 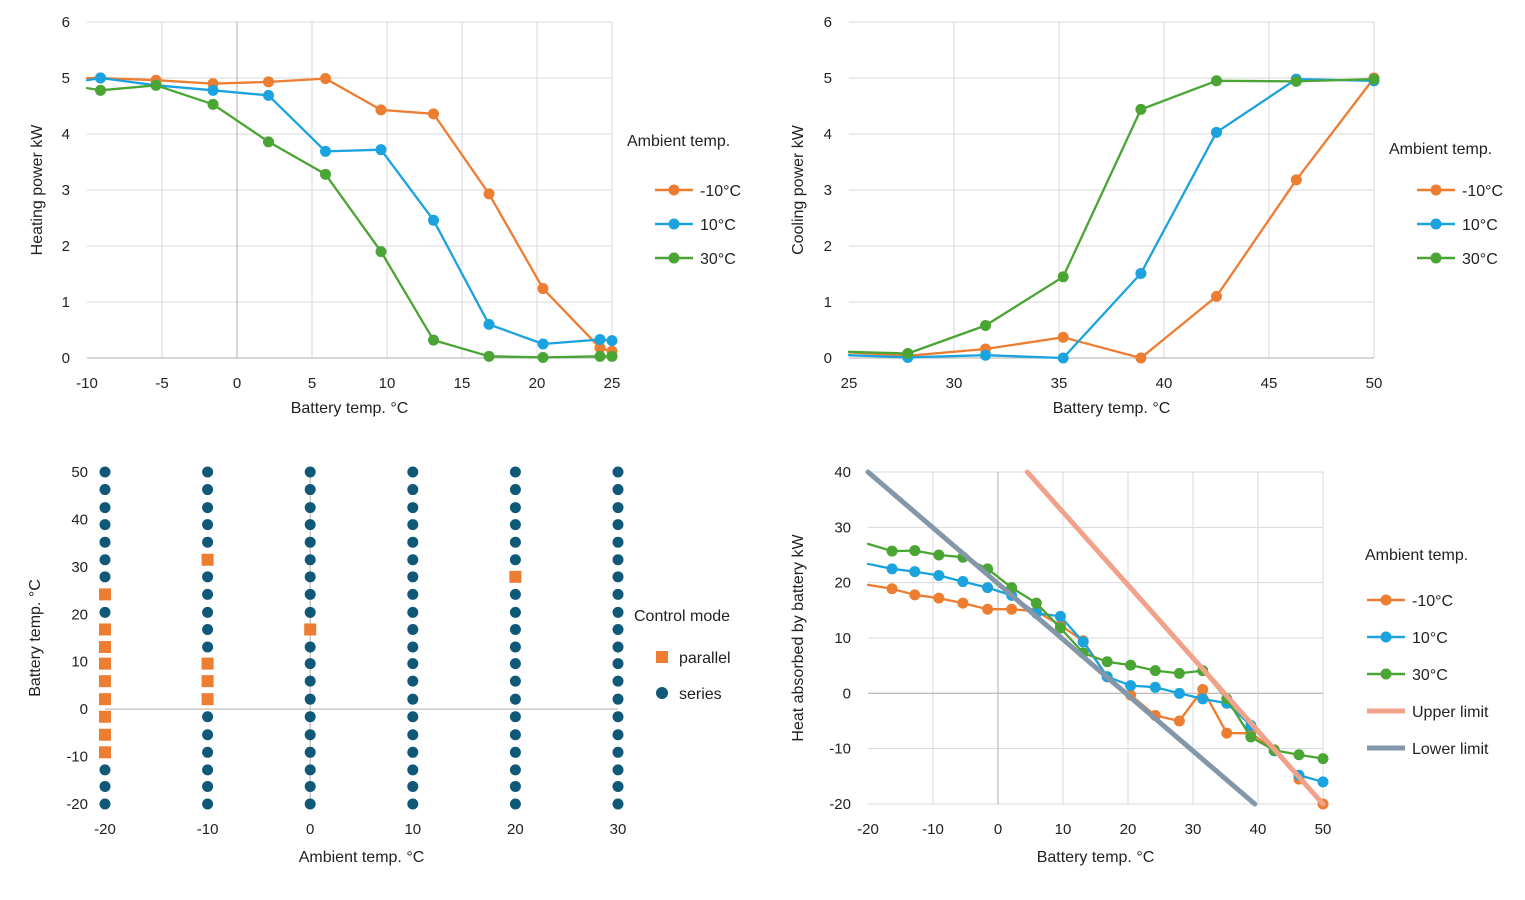 What do you see at coordinates (933, 829) in the screenshot?
I see `heat-xtick-label-1: -10` at bounding box center [933, 829].